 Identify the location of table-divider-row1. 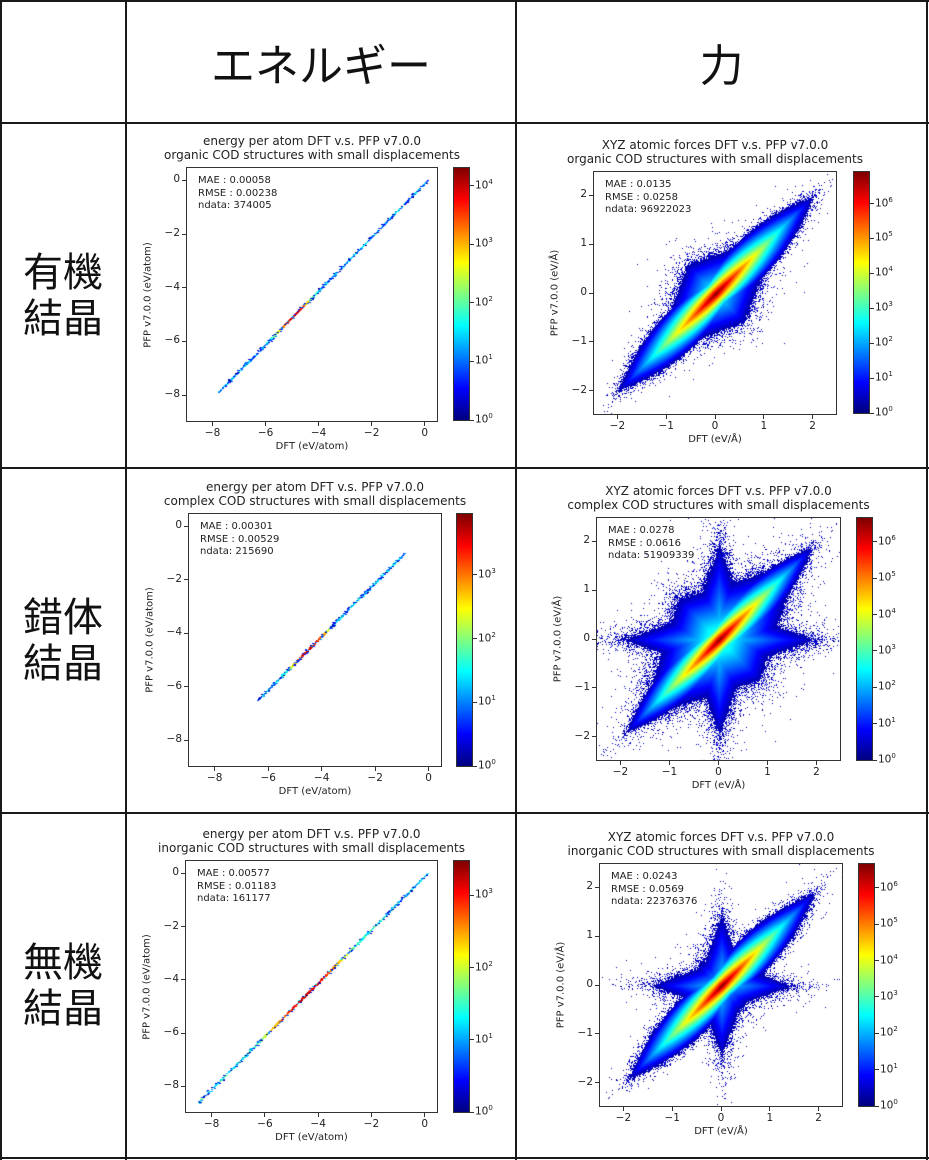
(464, 468).